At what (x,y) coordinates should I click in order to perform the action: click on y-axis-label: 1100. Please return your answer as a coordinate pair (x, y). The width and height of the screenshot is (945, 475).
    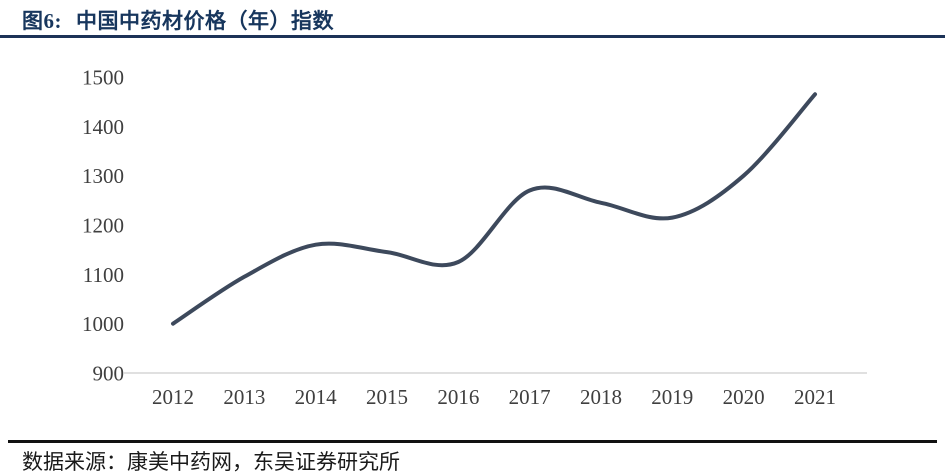
    Looking at the image, I should click on (103, 275).